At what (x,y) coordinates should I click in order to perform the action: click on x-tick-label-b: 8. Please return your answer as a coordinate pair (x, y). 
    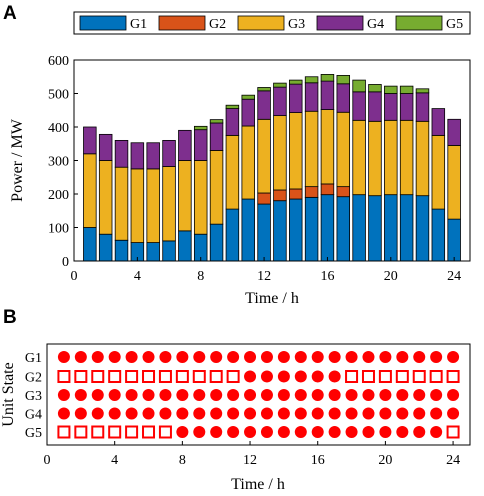
    Looking at the image, I should click on (182, 460).